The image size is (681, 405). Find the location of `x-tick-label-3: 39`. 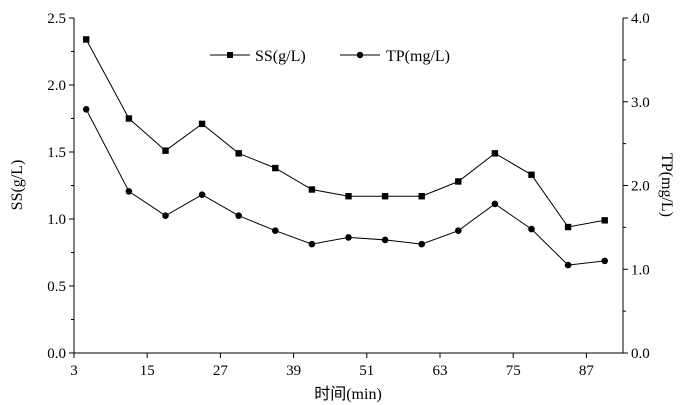

x-tick-label-3: 39 is located at coordinates (293, 371).